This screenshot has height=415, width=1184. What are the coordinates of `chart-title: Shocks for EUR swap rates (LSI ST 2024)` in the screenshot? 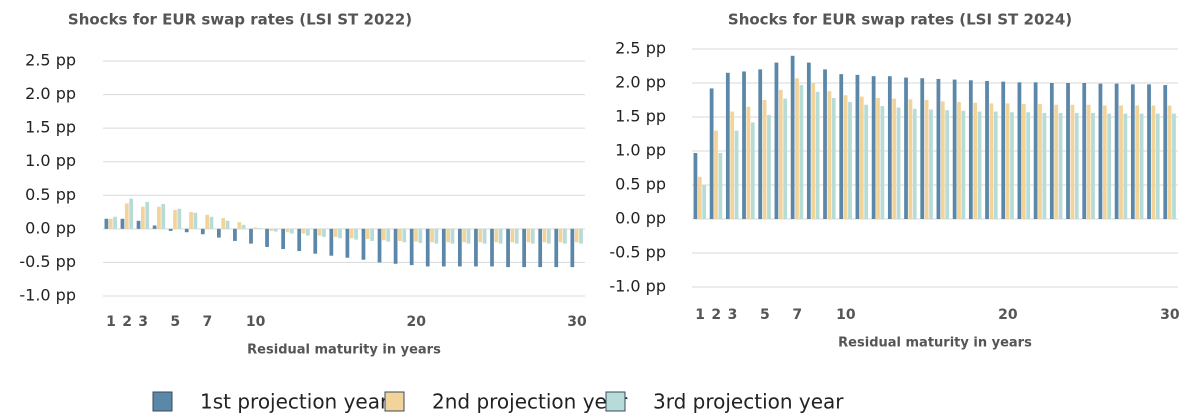 It's located at (900, 20).